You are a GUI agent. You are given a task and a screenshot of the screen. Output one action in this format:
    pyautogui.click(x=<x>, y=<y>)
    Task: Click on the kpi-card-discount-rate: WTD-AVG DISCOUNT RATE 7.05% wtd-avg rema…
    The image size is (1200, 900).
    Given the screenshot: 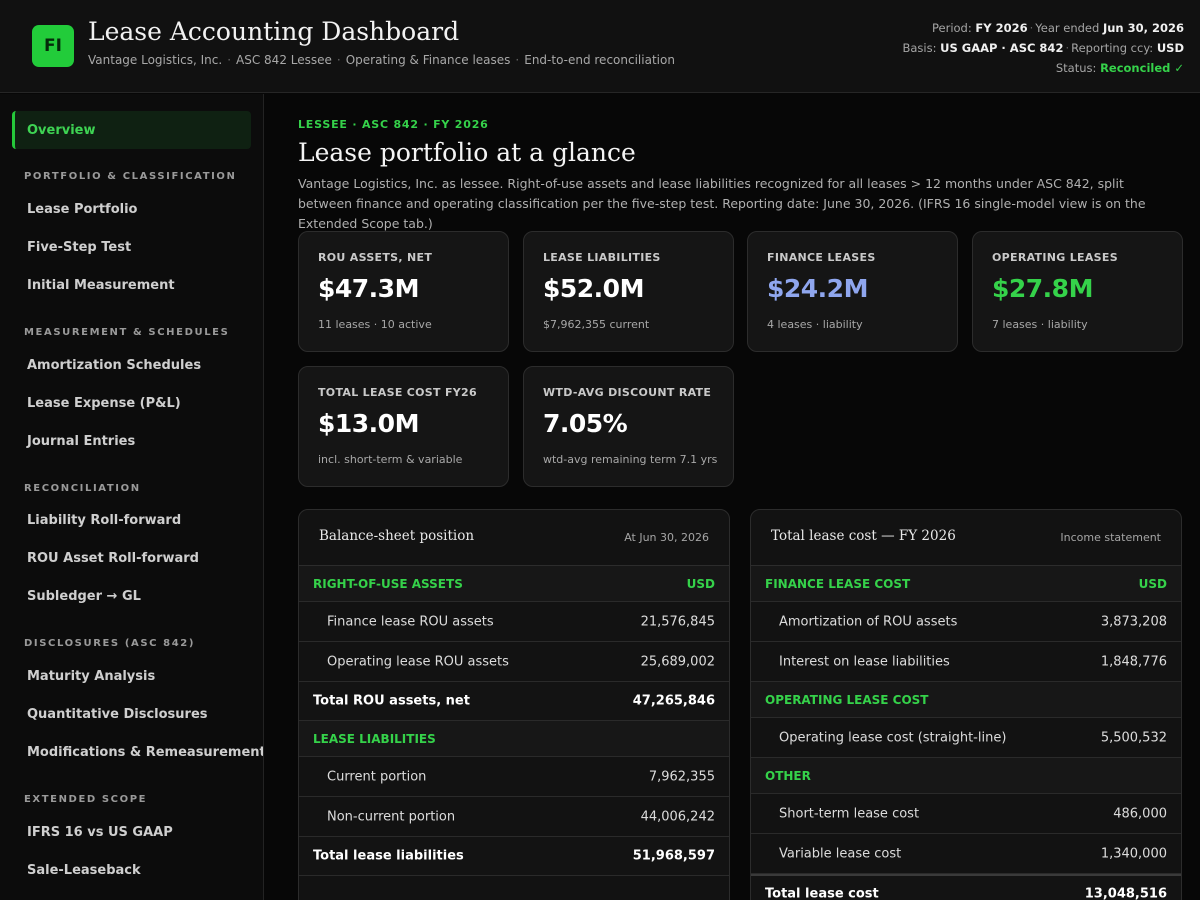 What is the action you would take?
    pyautogui.click(x=628, y=426)
    